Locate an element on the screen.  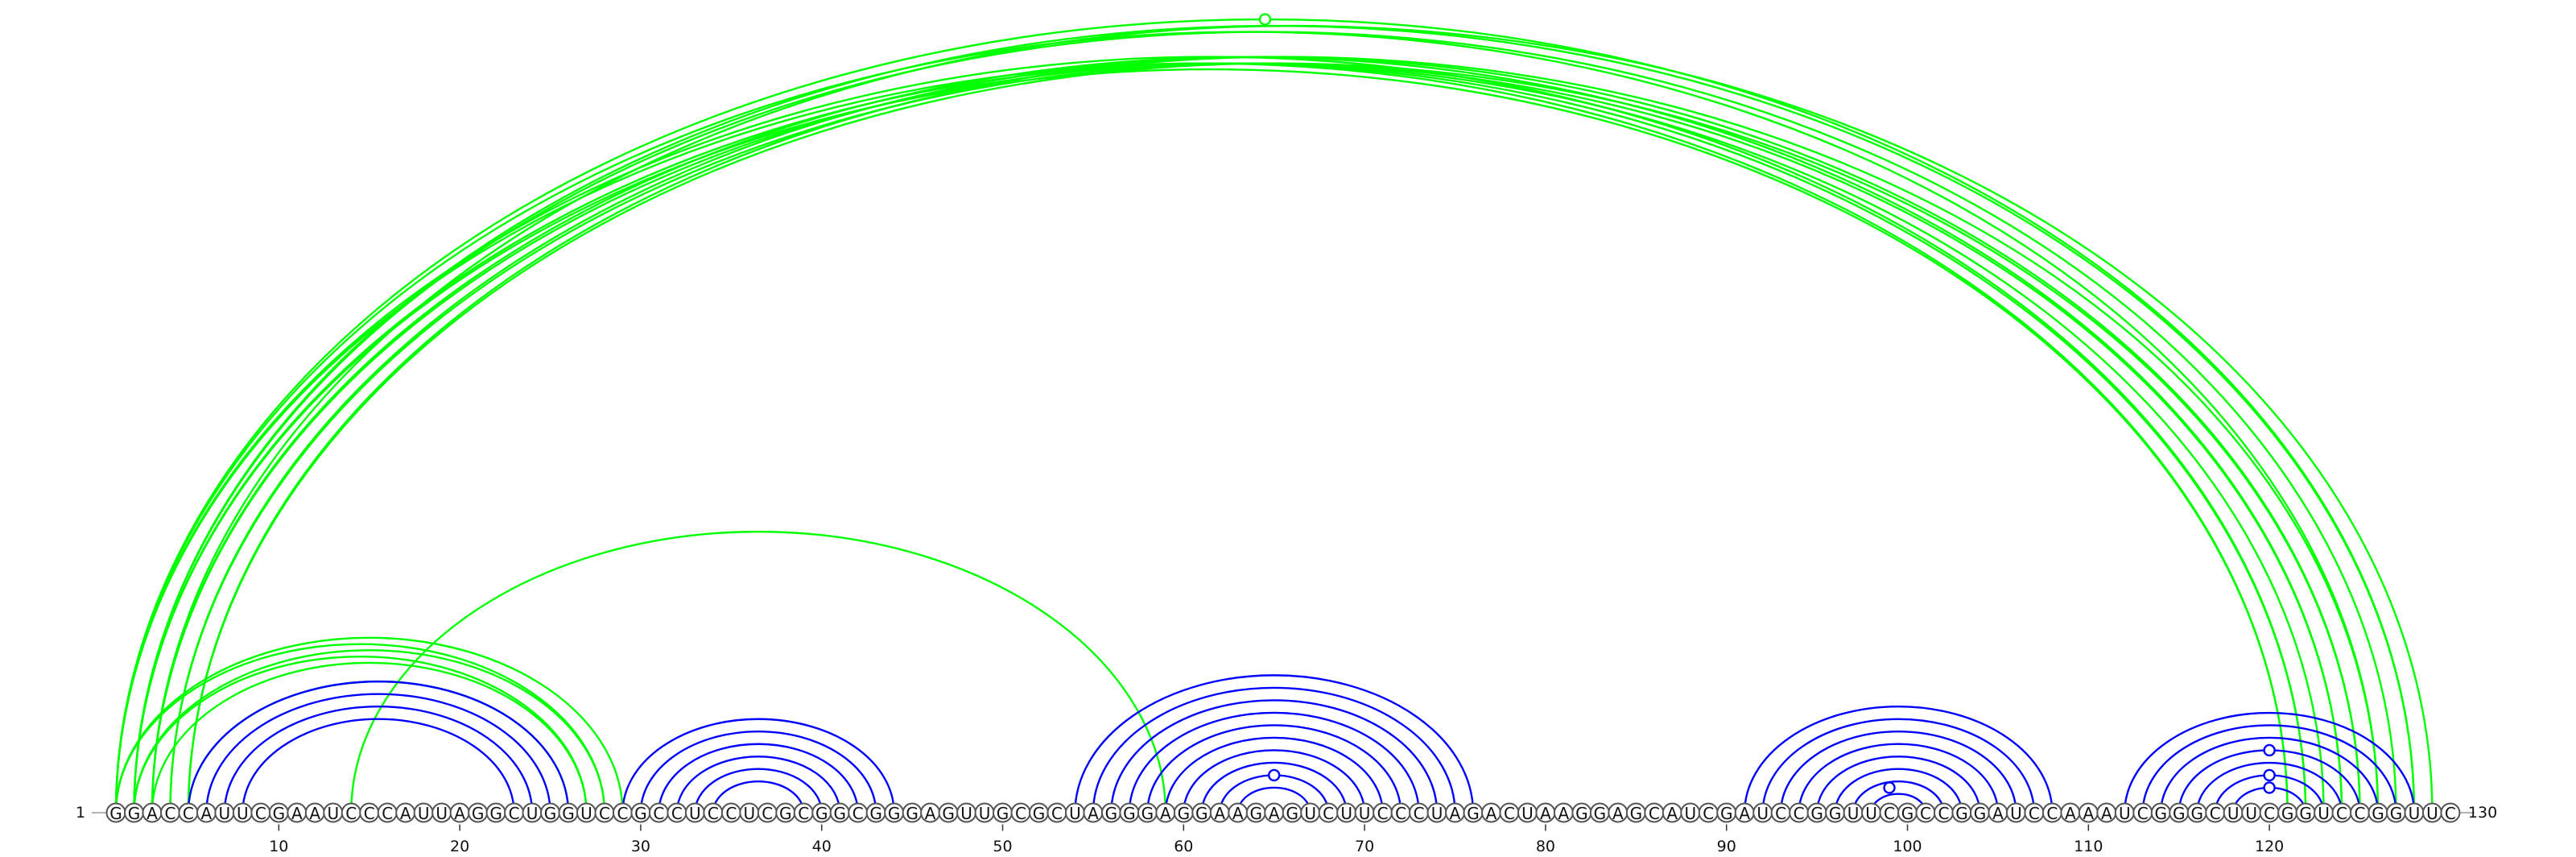
nucleotide-113: C is located at coordinates (2142, 812).